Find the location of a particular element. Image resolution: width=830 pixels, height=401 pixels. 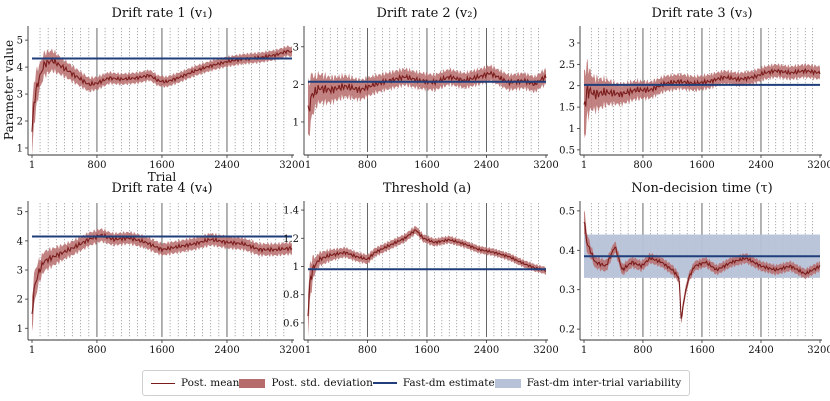

panel6-posterior-mean-line is located at coordinates (702, 270).